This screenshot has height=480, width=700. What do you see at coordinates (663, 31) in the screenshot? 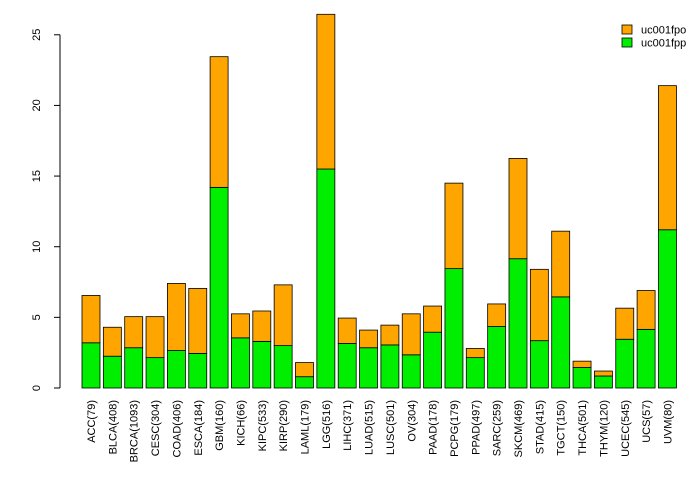
I see `legend-label-uc001fpo: uc001fpo` at bounding box center [663, 31].